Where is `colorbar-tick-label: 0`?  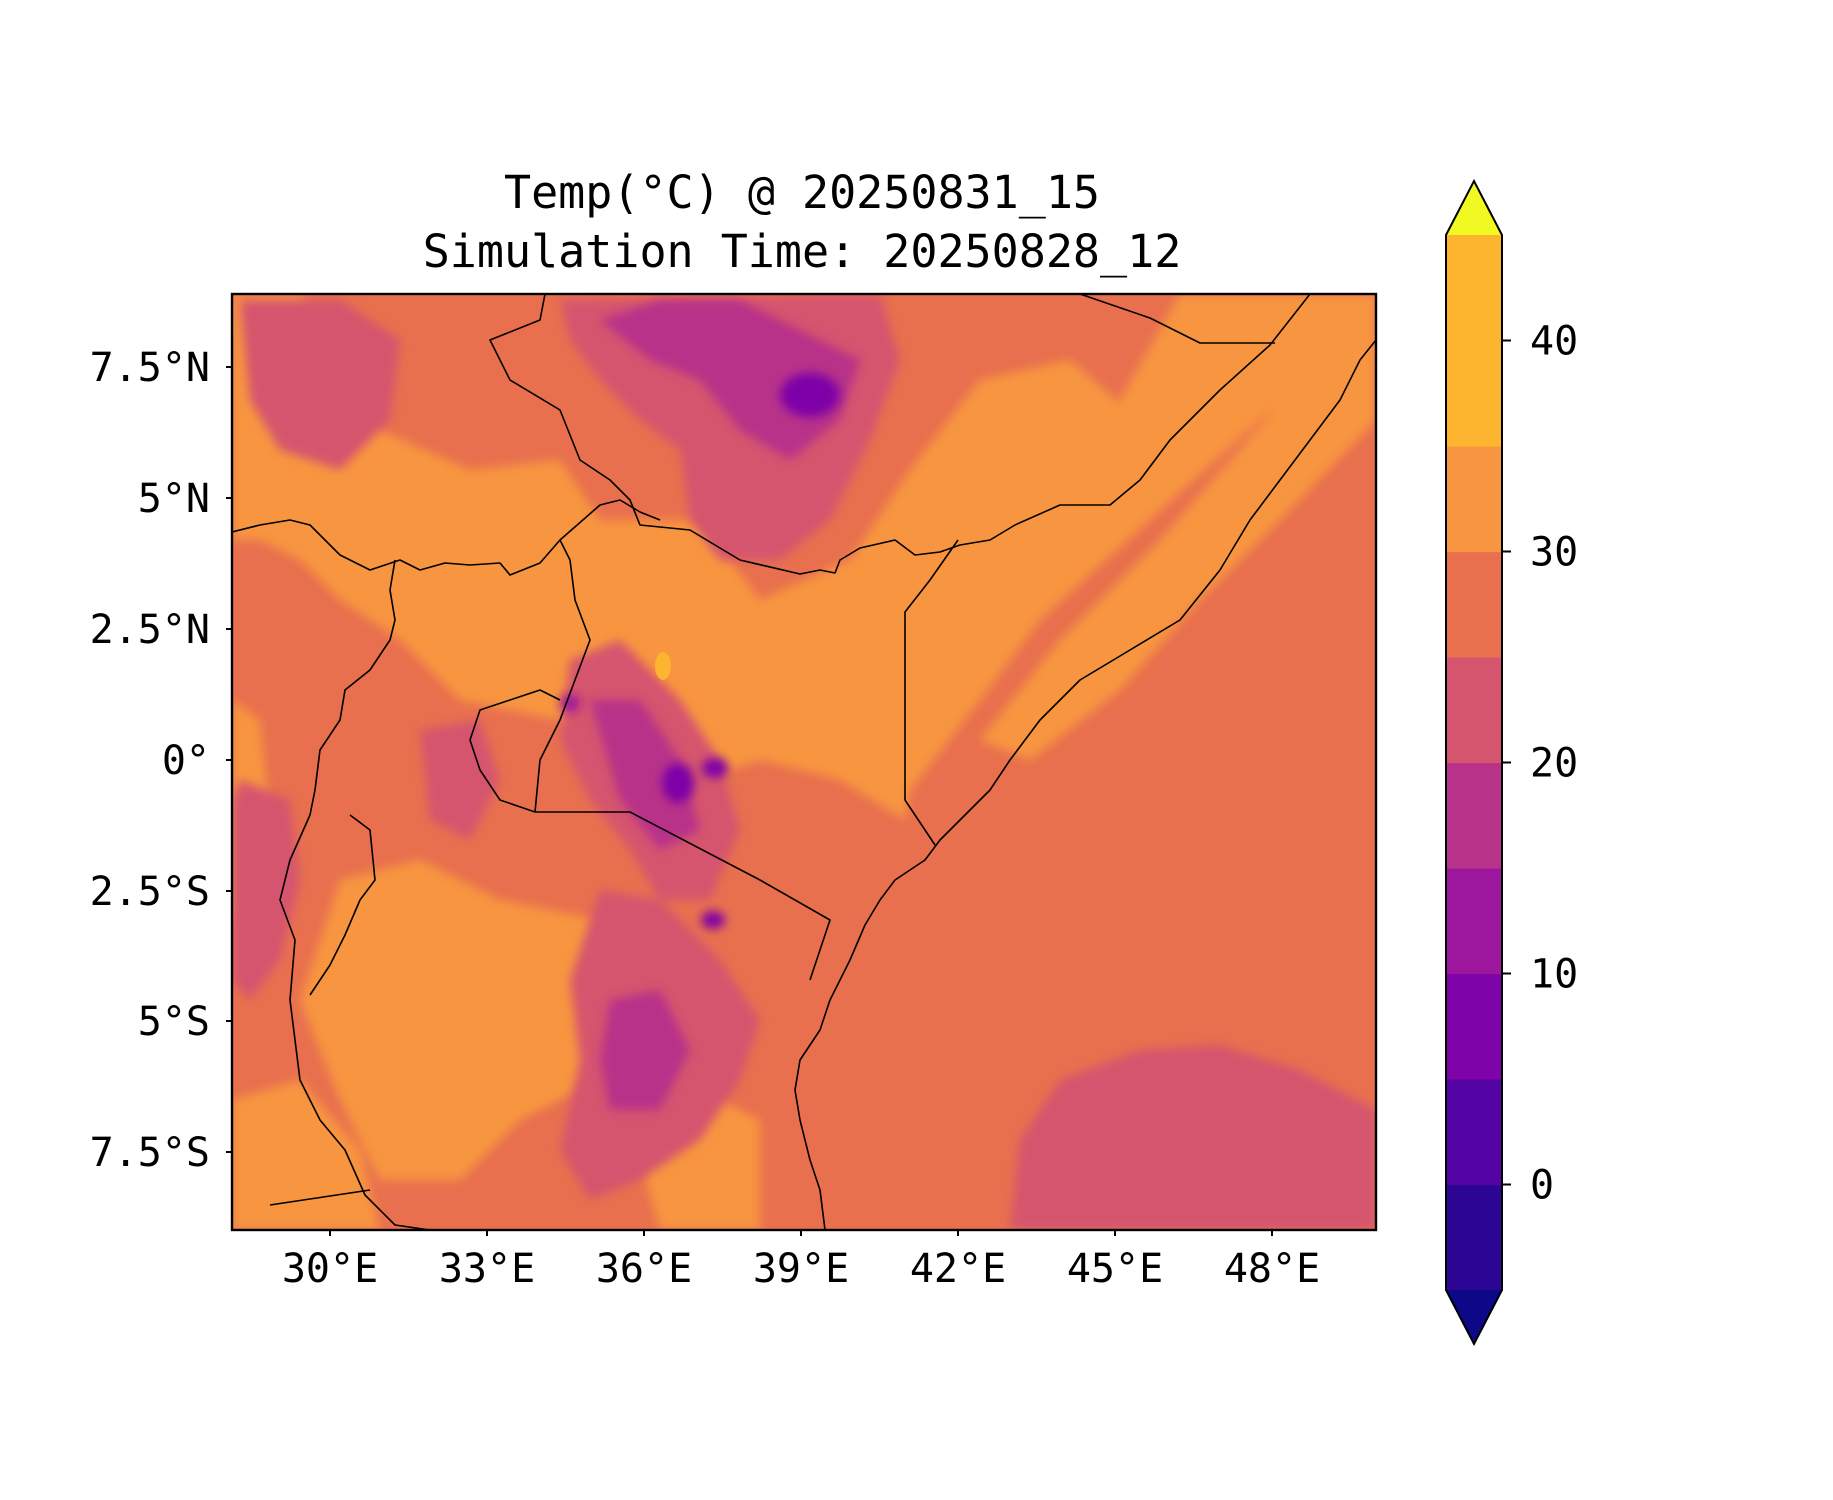
colorbar-tick-label: 0 is located at coordinates (1542, 1186).